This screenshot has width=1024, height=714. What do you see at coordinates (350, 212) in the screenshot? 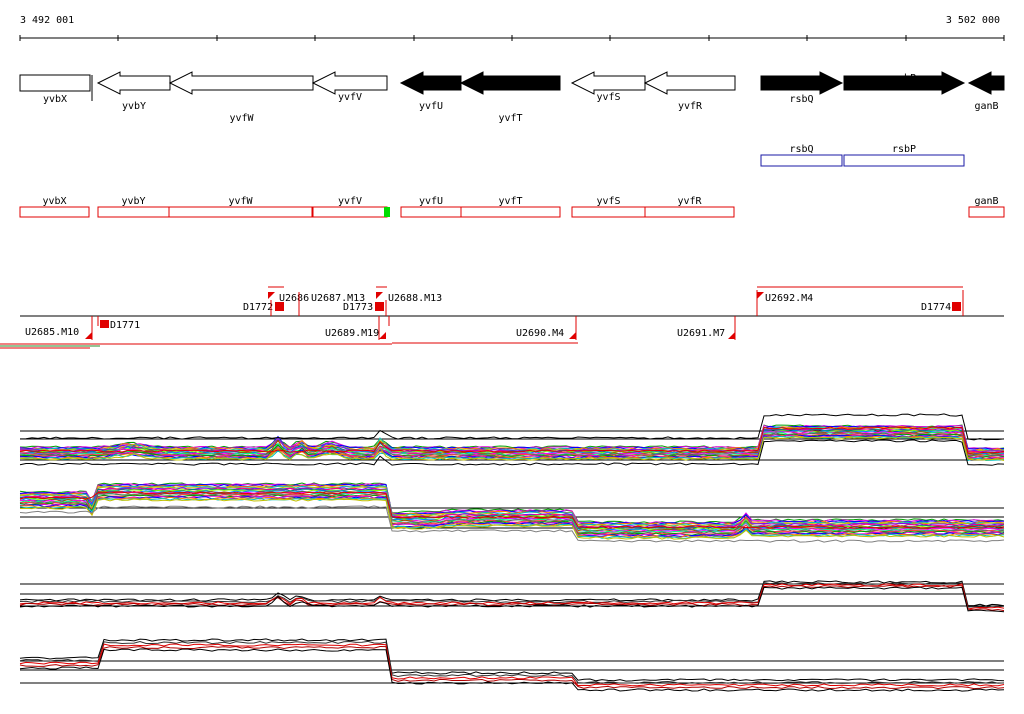
I see `red-feature-yvfV` at bounding box center [350, 212].